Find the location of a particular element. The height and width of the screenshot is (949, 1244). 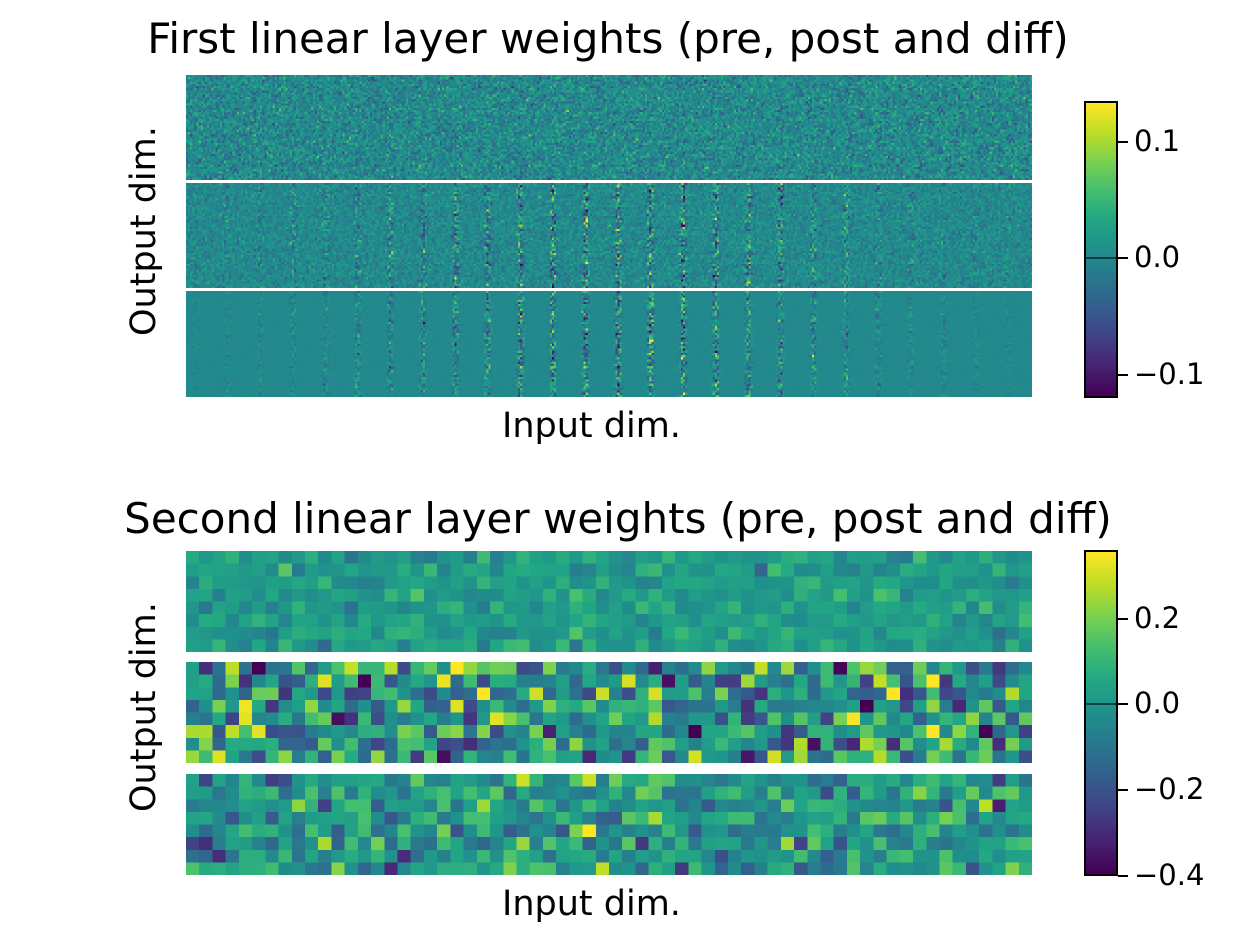

chart1-xlabel: Input dim. is located at coordinates (591, 426).